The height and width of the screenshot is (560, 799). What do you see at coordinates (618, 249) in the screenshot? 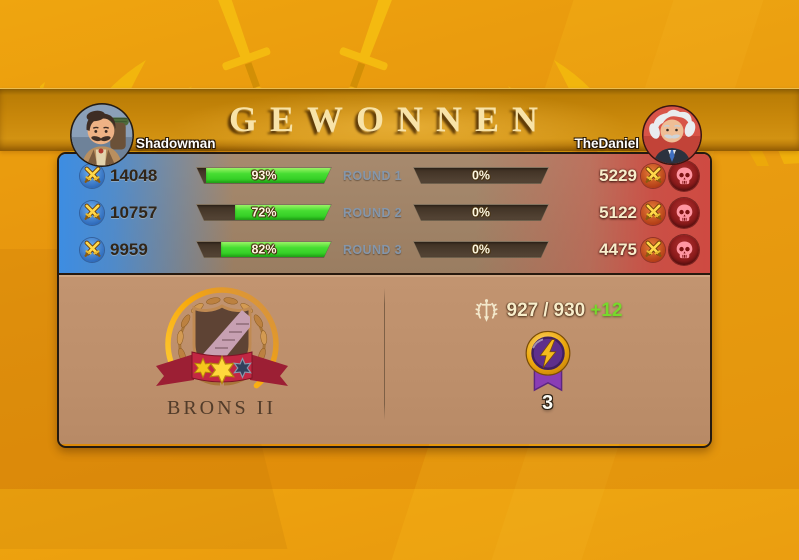
I see `right-round-score: 4475` at bounding box center [618, 249].